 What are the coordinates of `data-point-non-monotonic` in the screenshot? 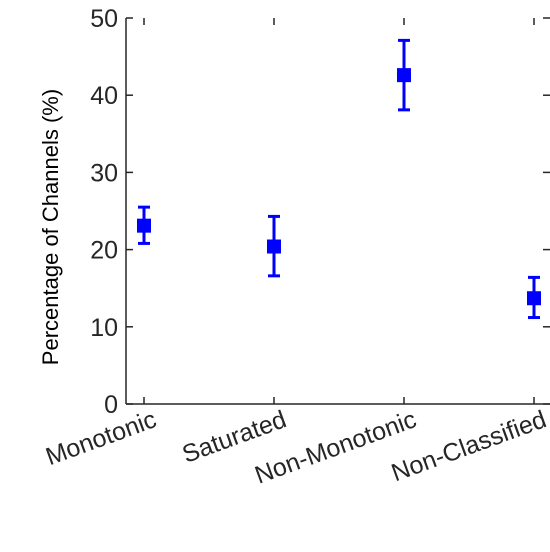 It's located at (404, 75).